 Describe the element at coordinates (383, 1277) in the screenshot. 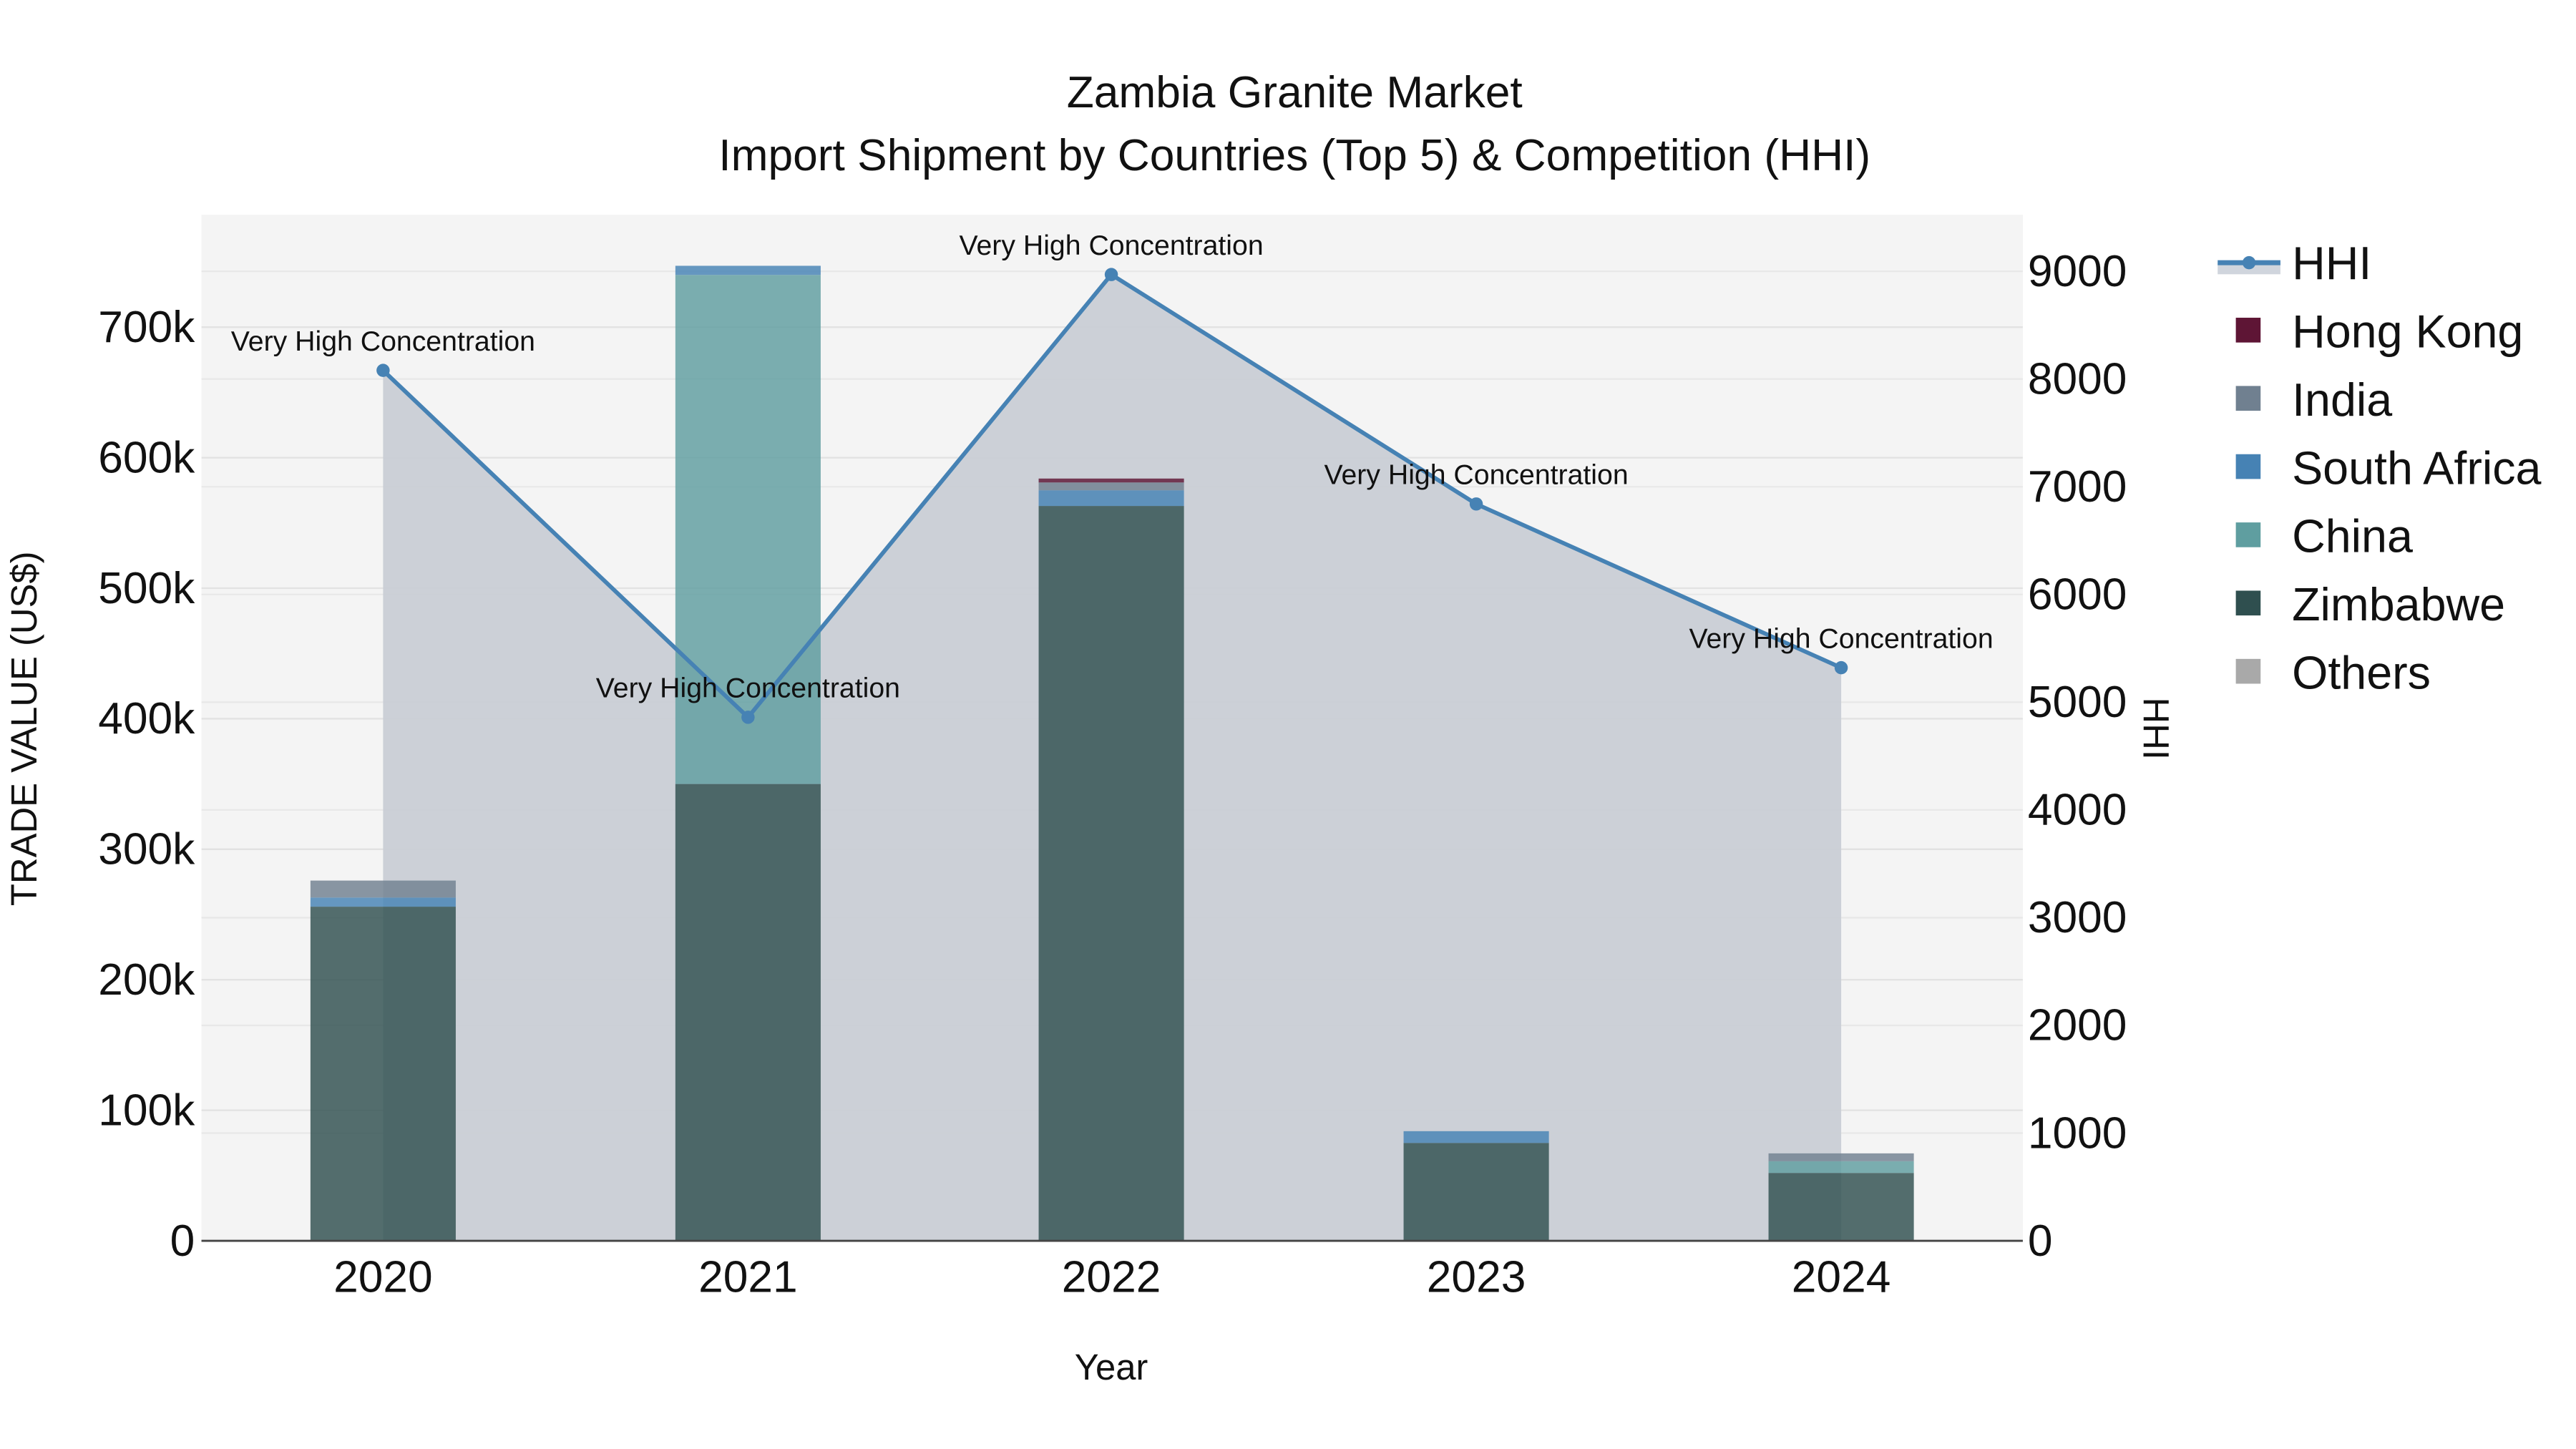

I see `x-tick-label: 2020` at that location.